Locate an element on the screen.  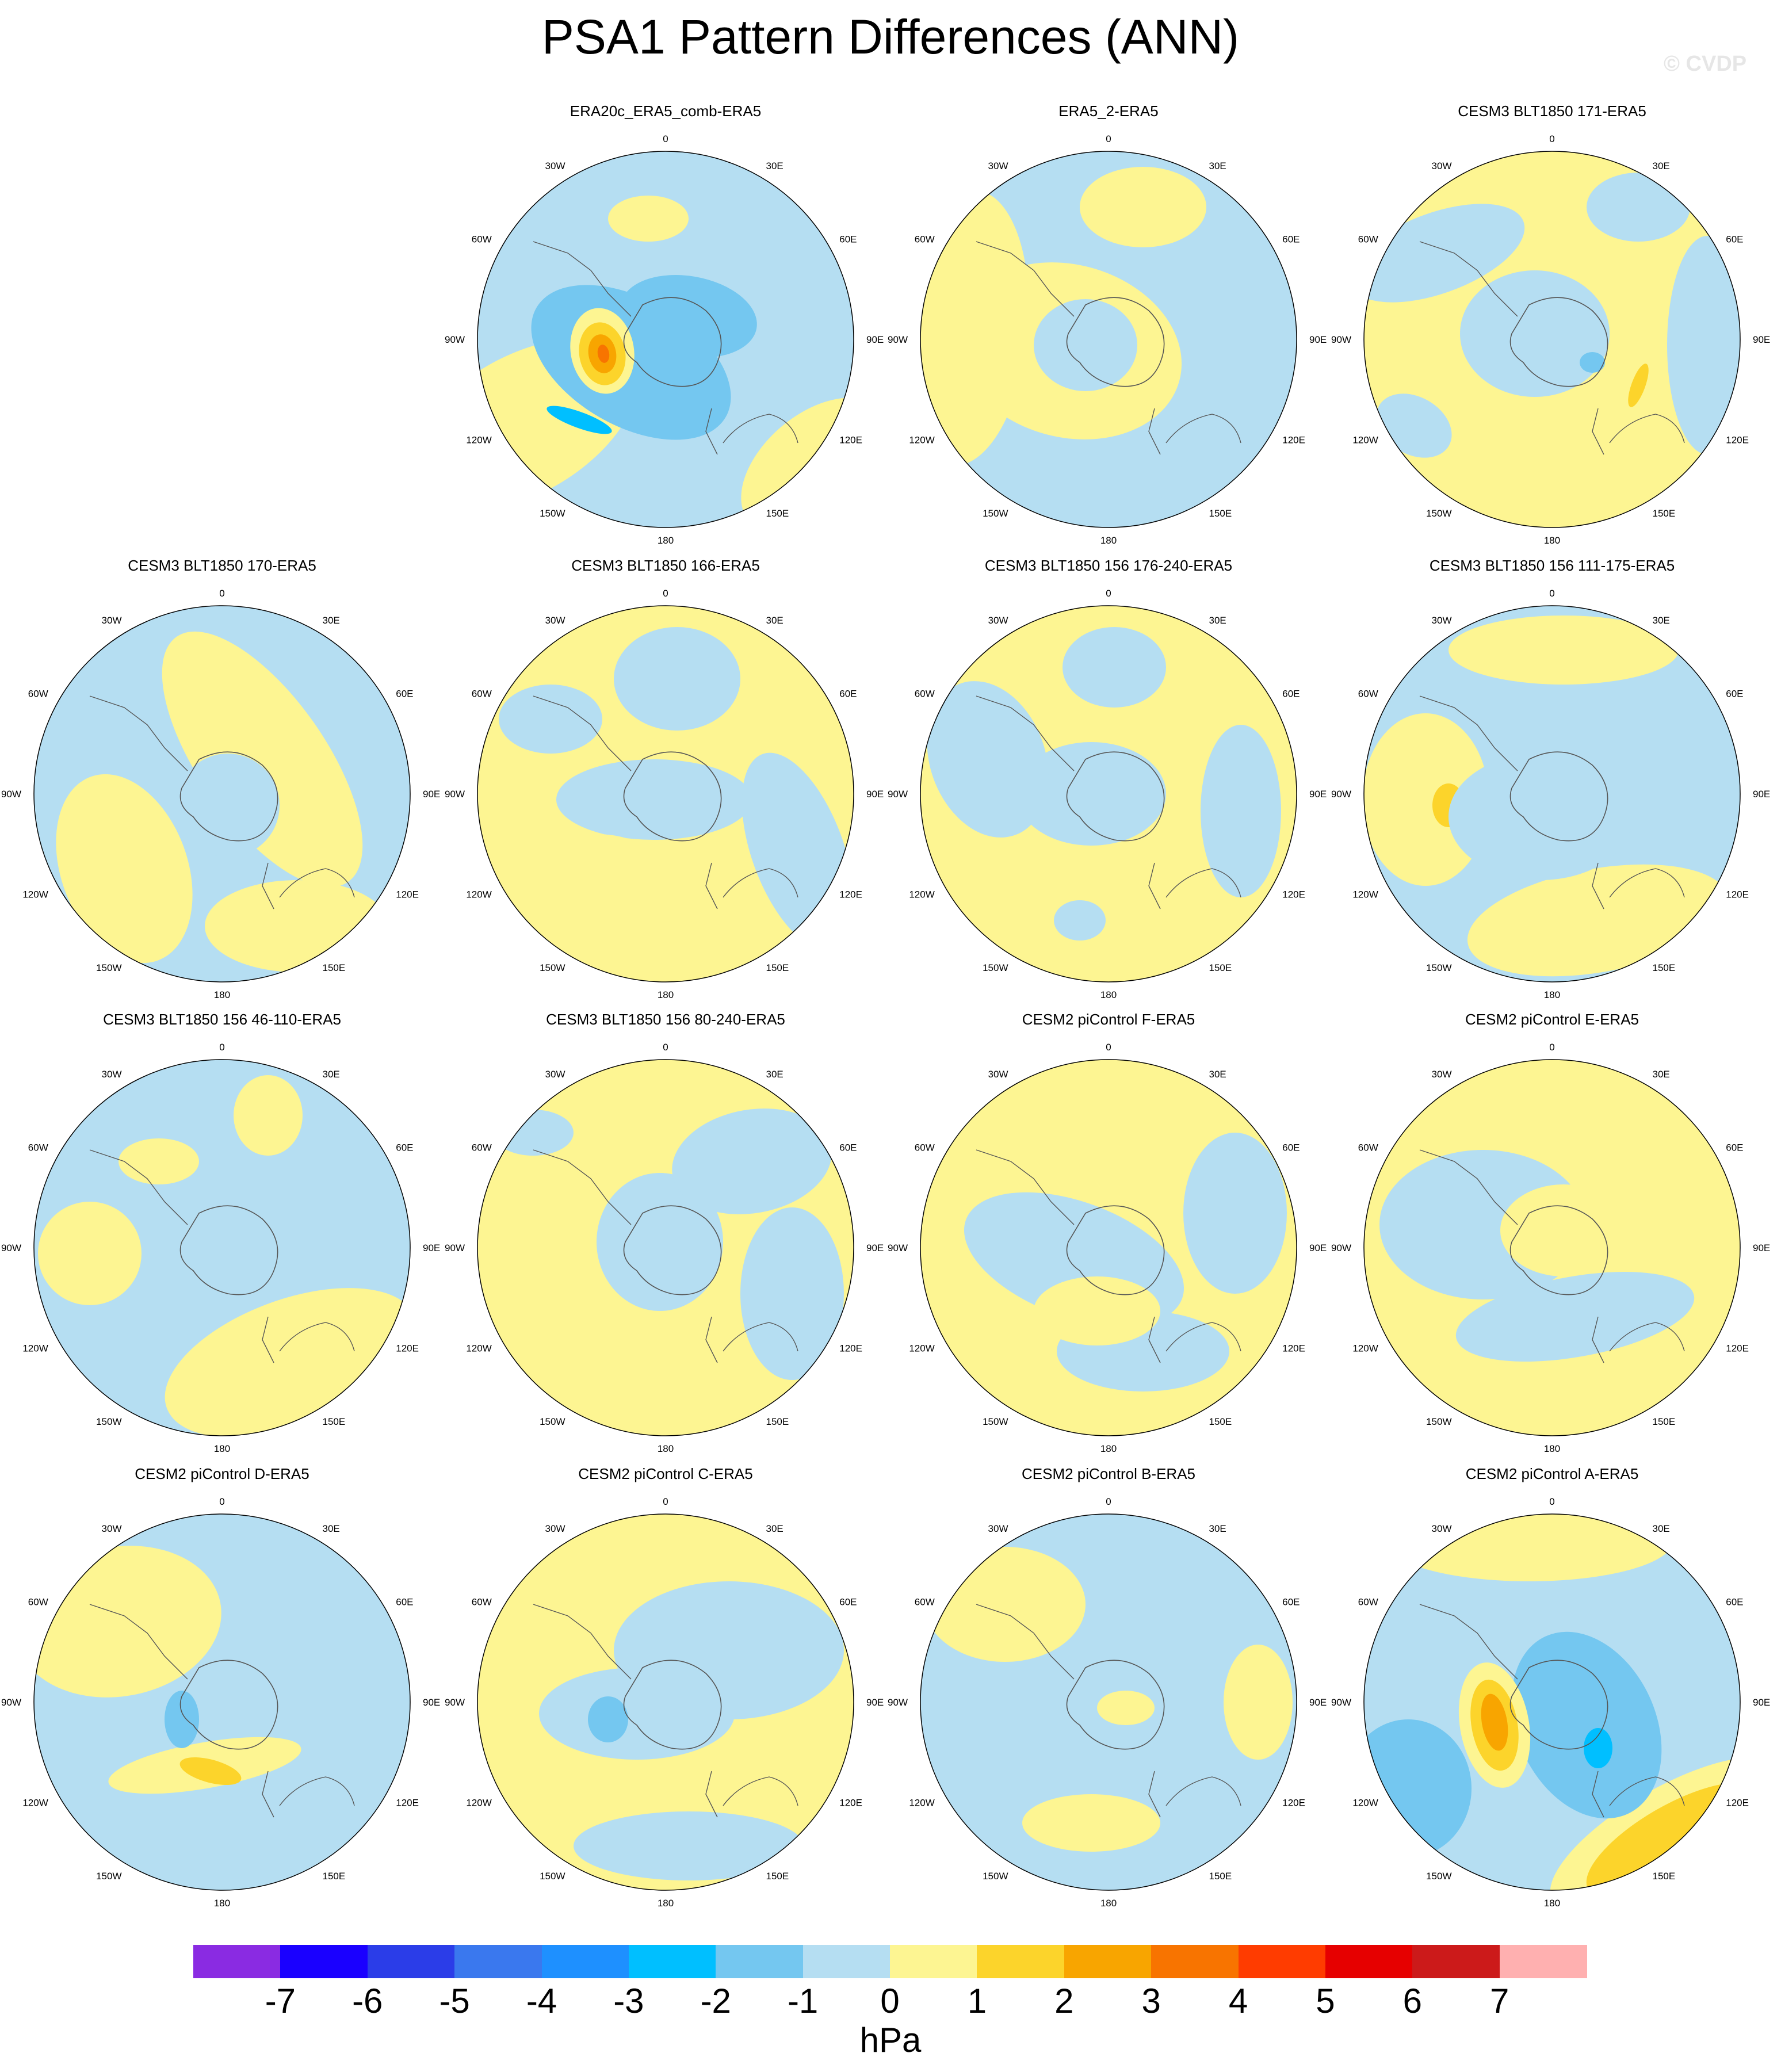
colorbar-tick-label: 5 is located at coordinates (1325, 2001).